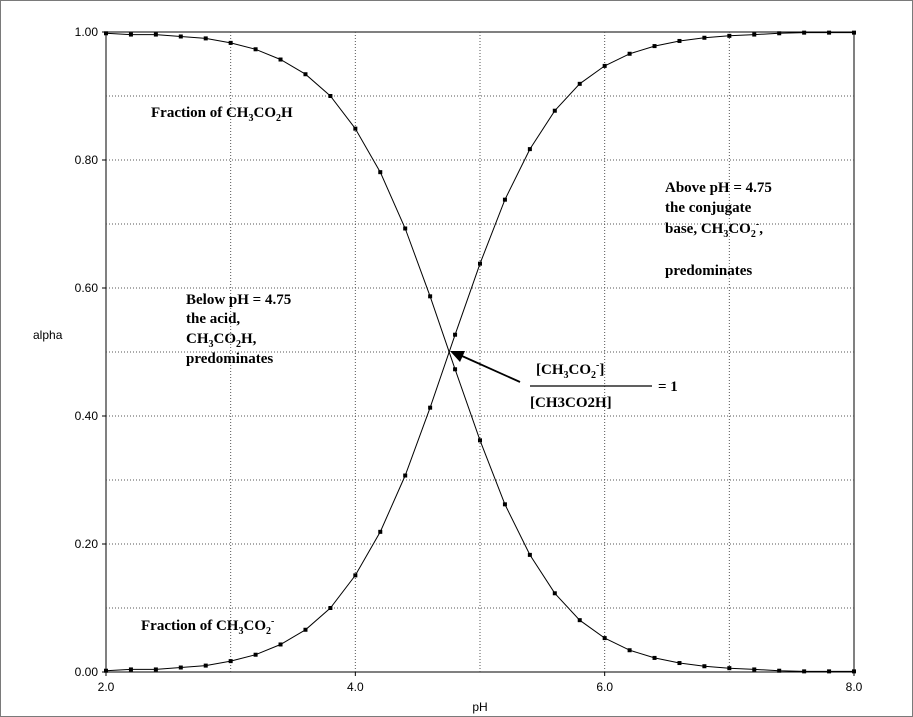 This screenshot has width=913, height=717. I want to click on x-tick-label: 8.0, so click(854, 687).